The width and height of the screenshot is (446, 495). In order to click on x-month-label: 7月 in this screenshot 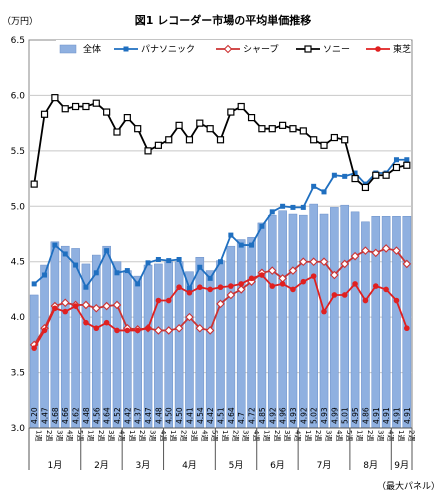, I will do `click(324, 465)`.